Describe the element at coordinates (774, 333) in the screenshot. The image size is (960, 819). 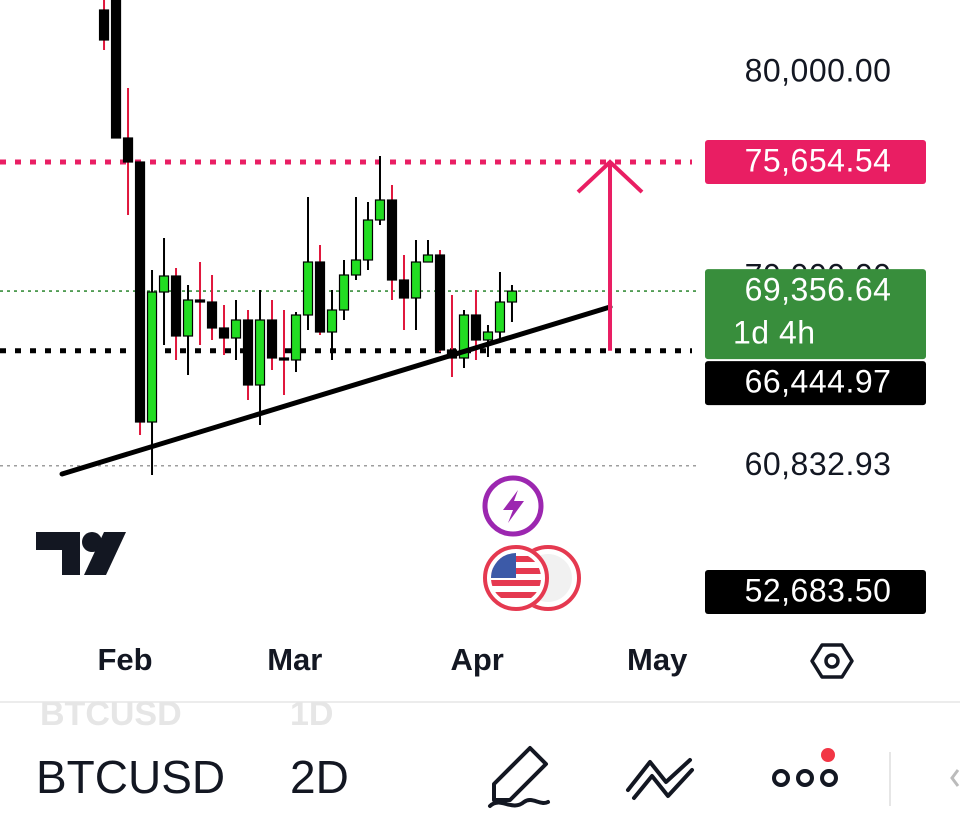
I see `price-countdown: 1d 4h` at that location.